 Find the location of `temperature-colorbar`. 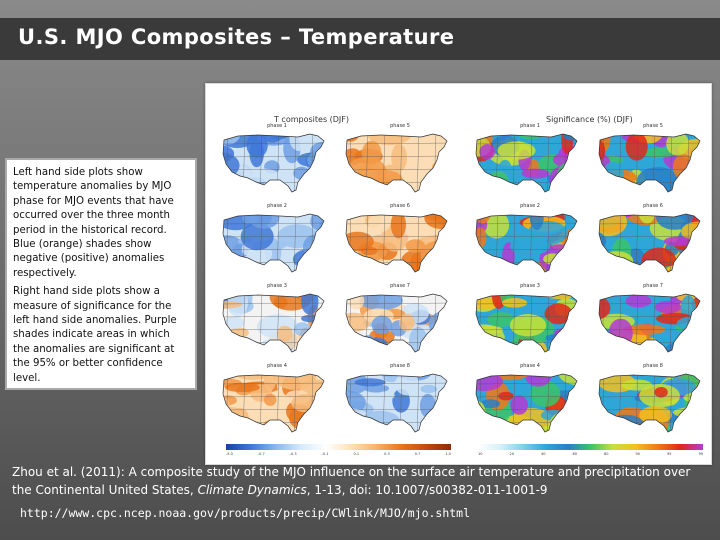

temperature-colorbar is located at coordinates (338, 447).